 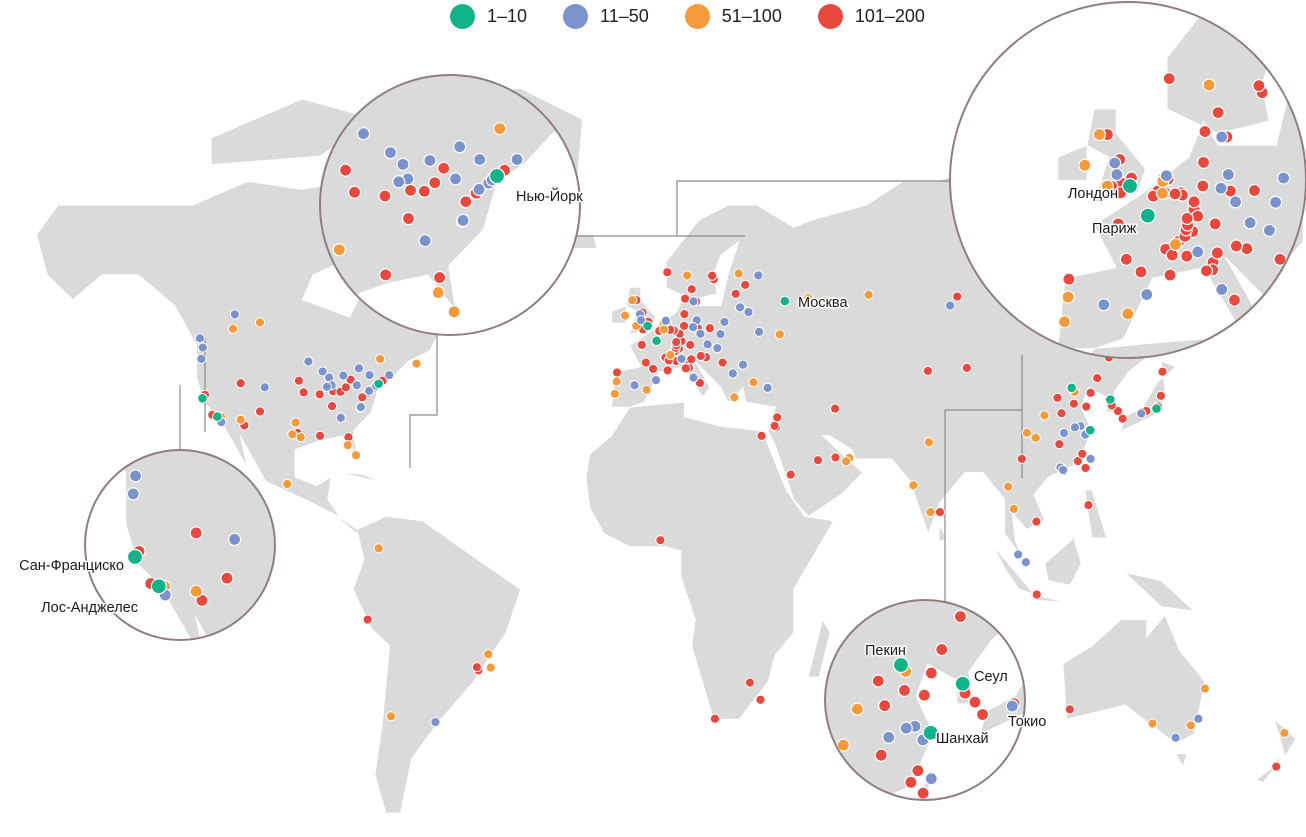 What do you see at coordinates (1093, 194) in the screenshot?
I see `label-london: Лондон` at bounding box center [1093, 194].